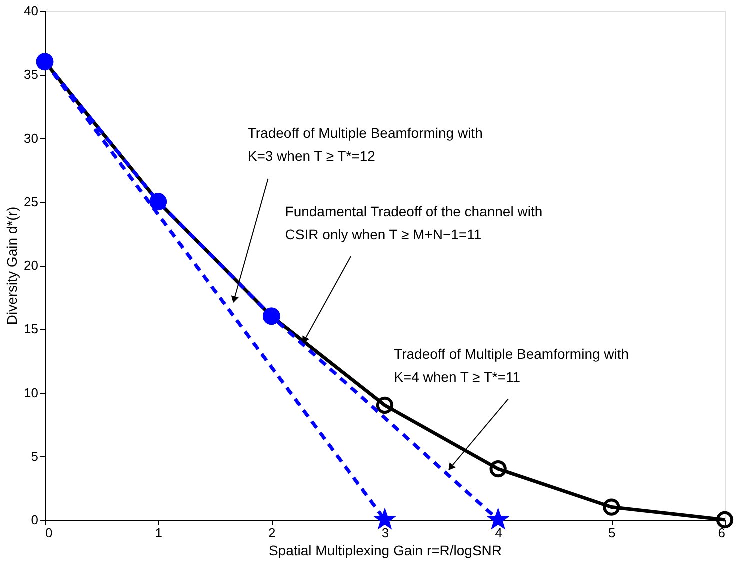 This screenshot has height=563, width=744. What do you see at coordinates (365, 144) in the screenshot?
I see `annotation: Tradeoff of Multiple Beamforming with K=3 when T ≥ T*=12` at bounding box center [365, 144].